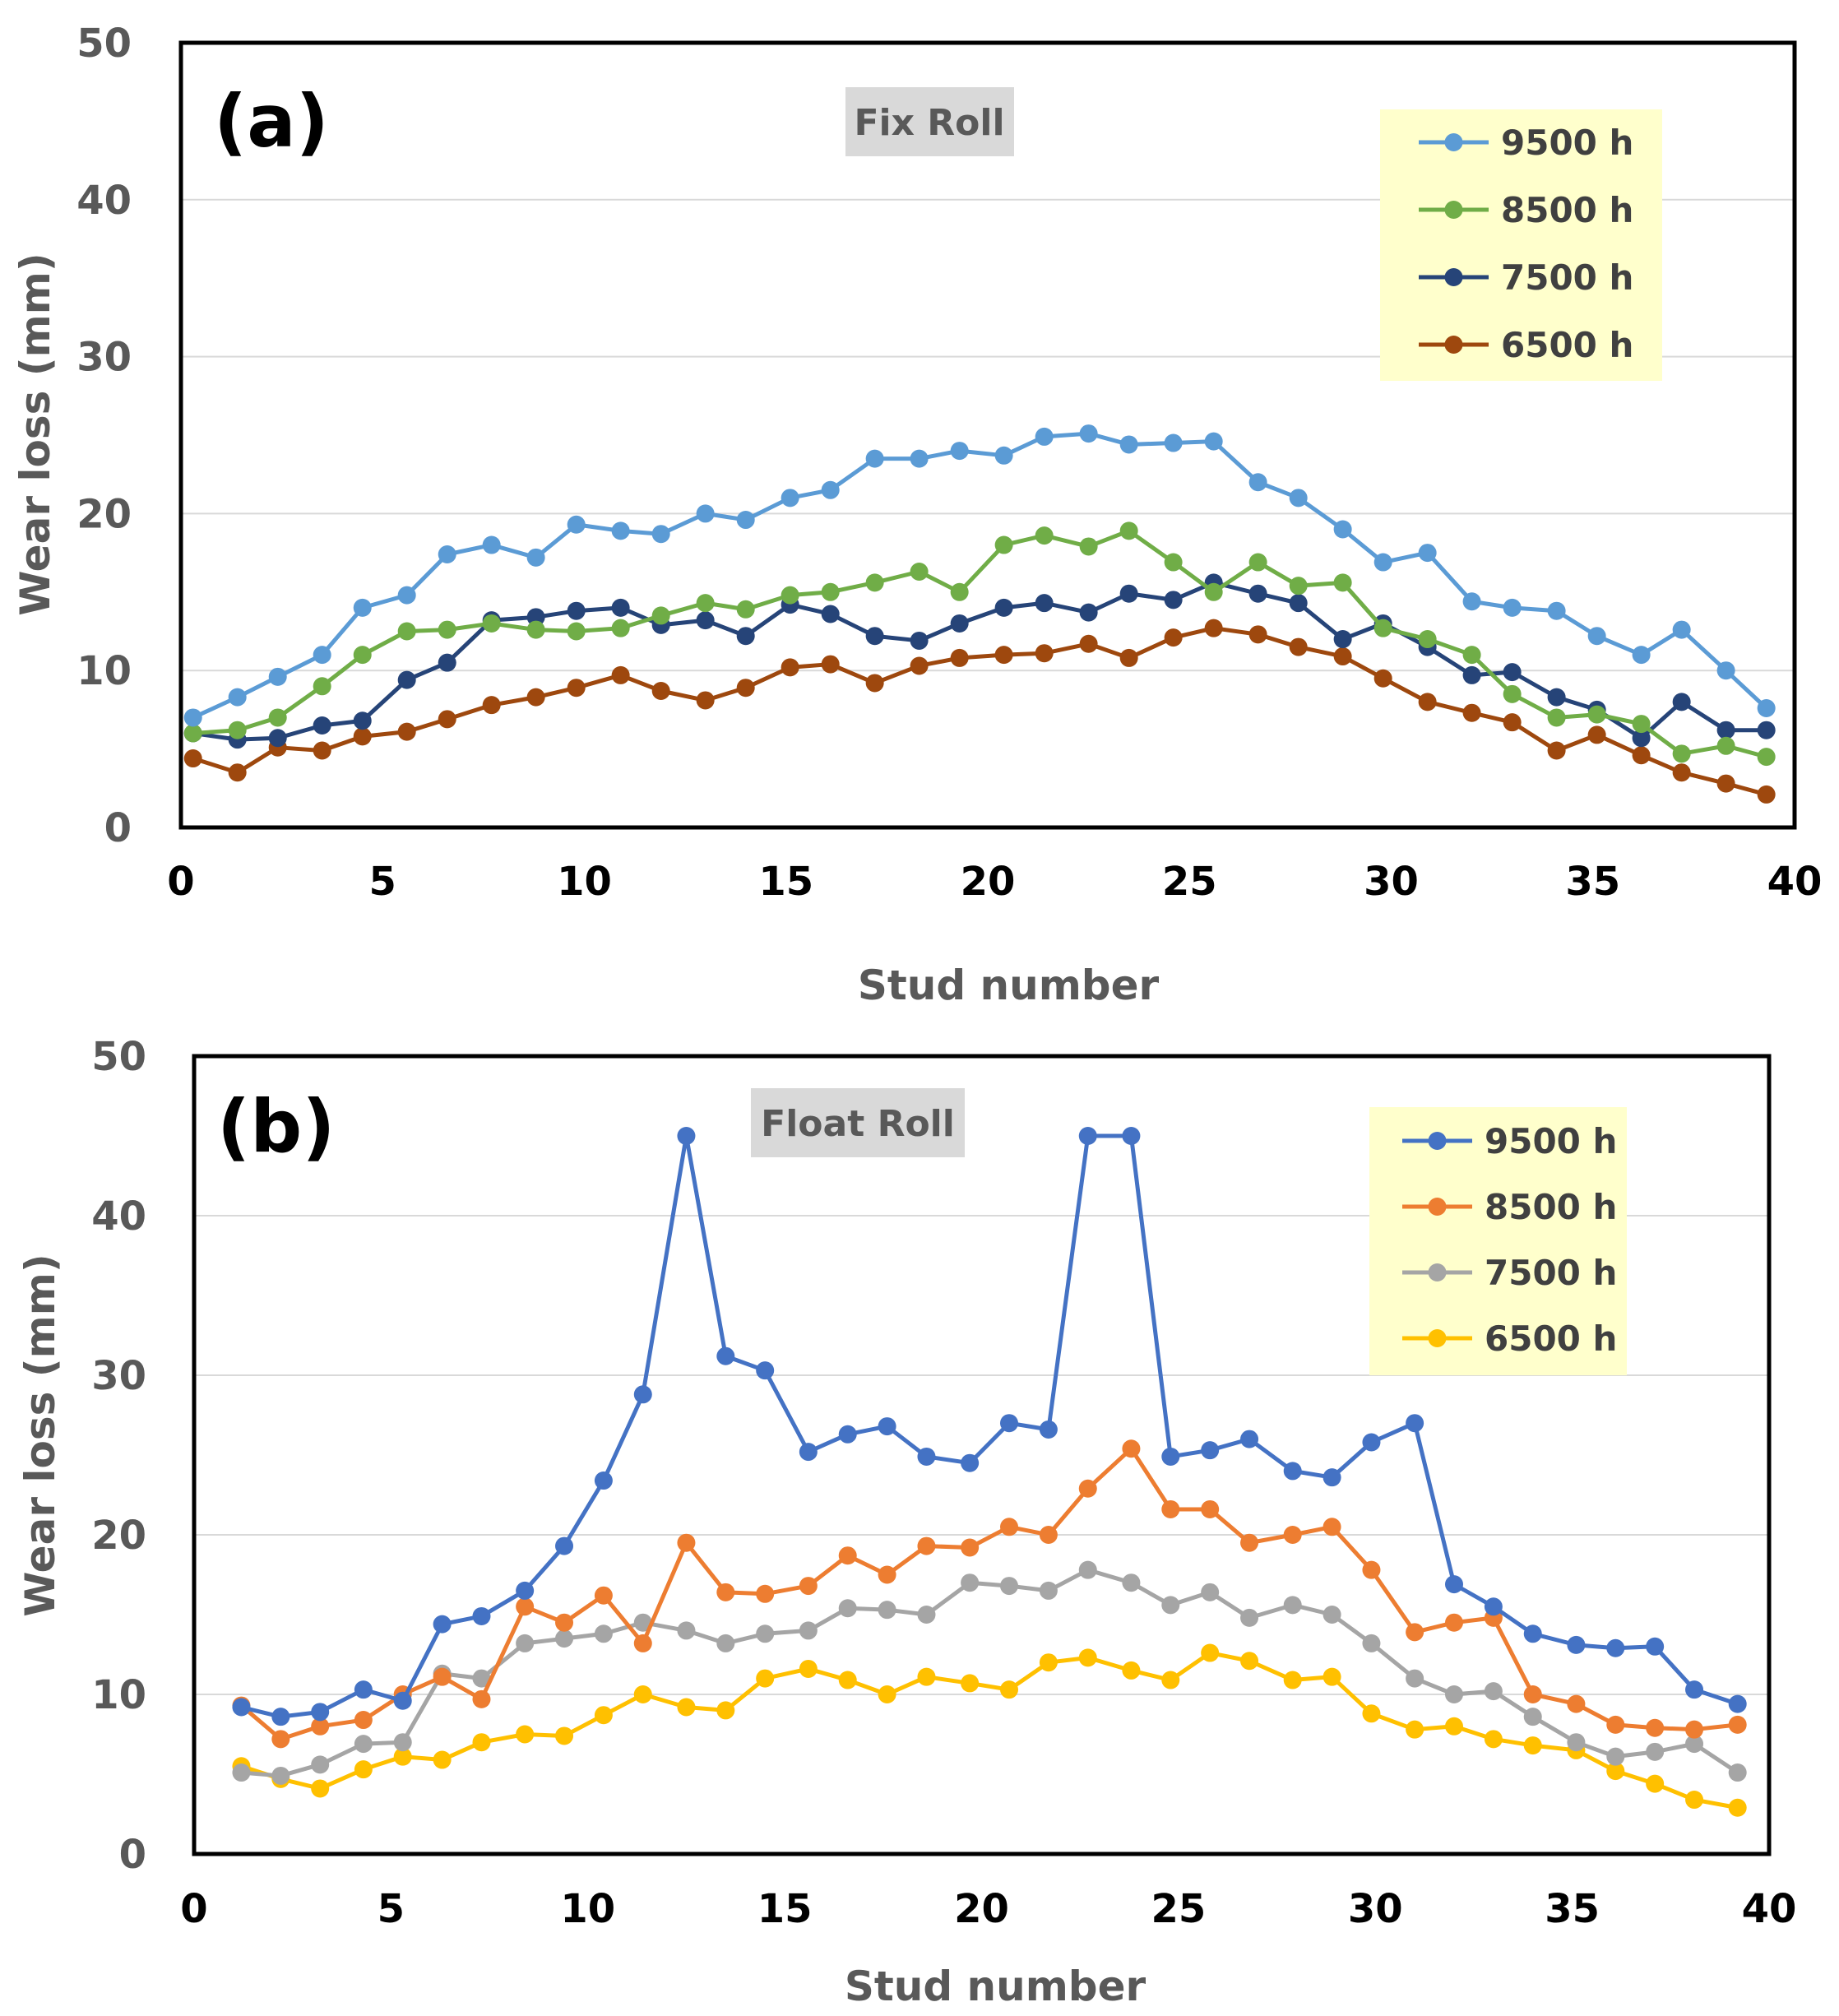 The width and height of the screenshot is (1839, 2016). What do you see at coordinates (1551, 1141) in the screenshot?
I see `legend-label: 9500 h` at bounding box center [1551, 1141].